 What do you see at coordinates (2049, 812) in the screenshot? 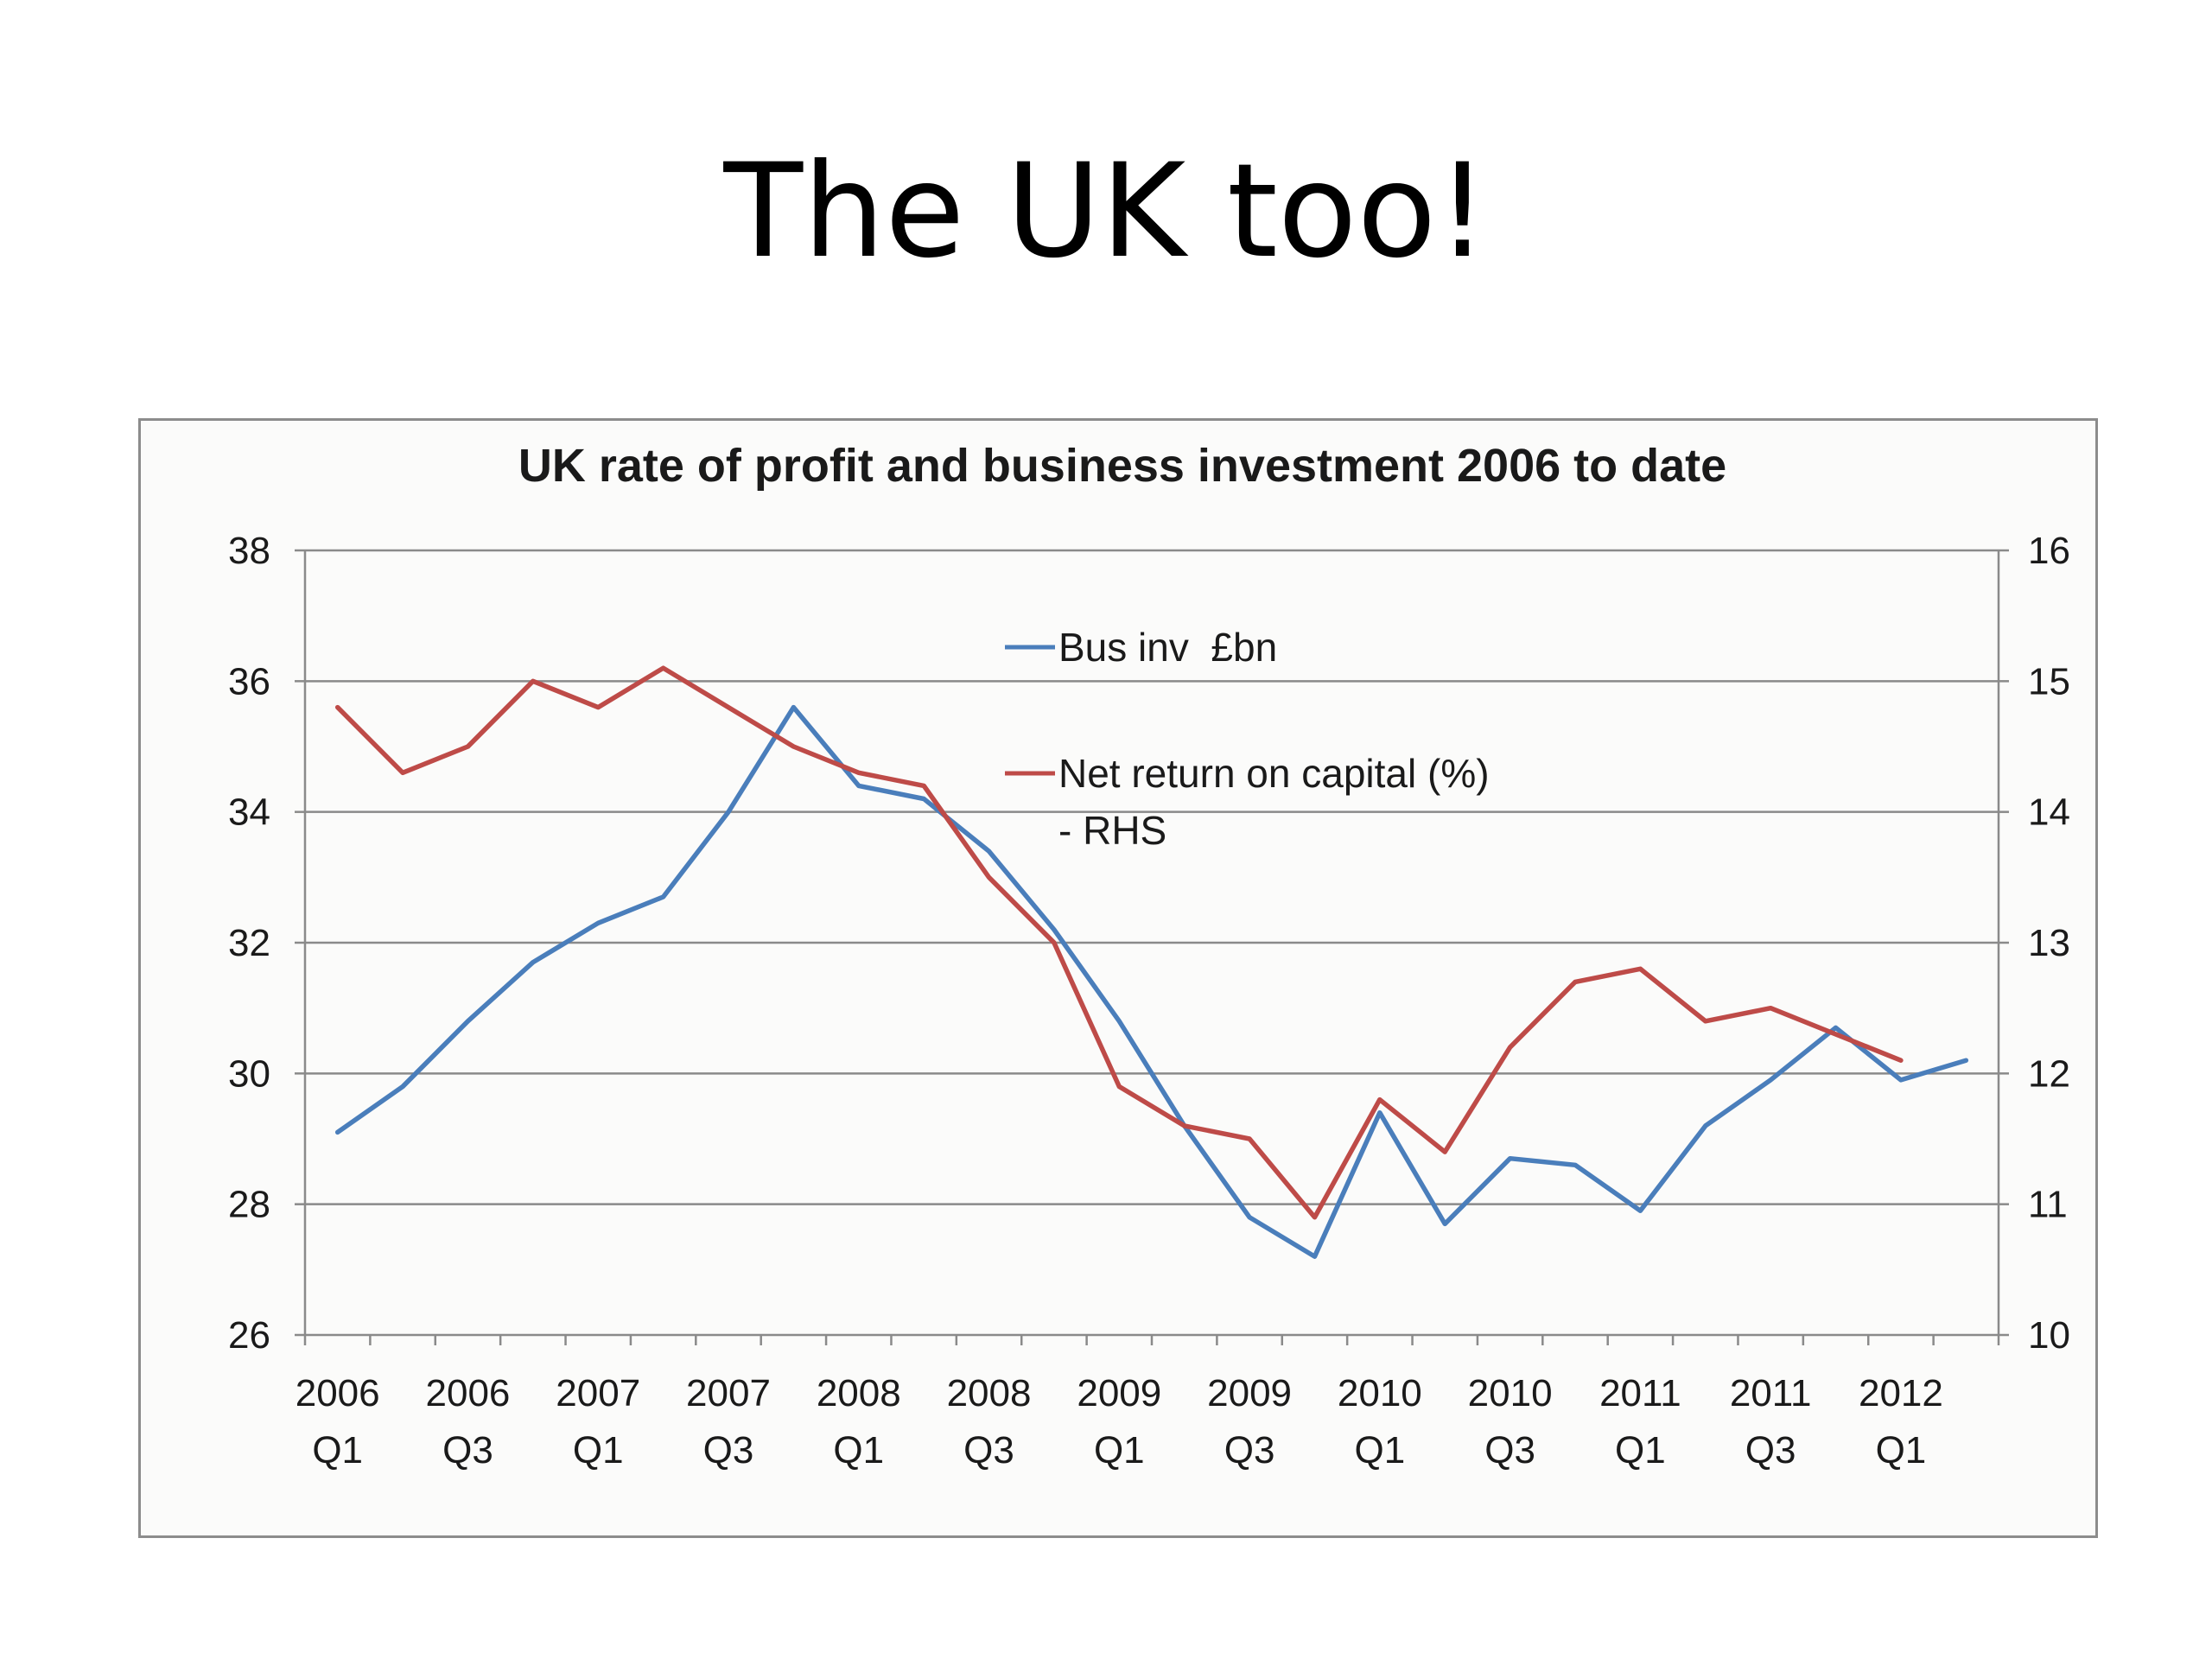
I see `right-tick-label: 14` at bounding box center [2049, 812].